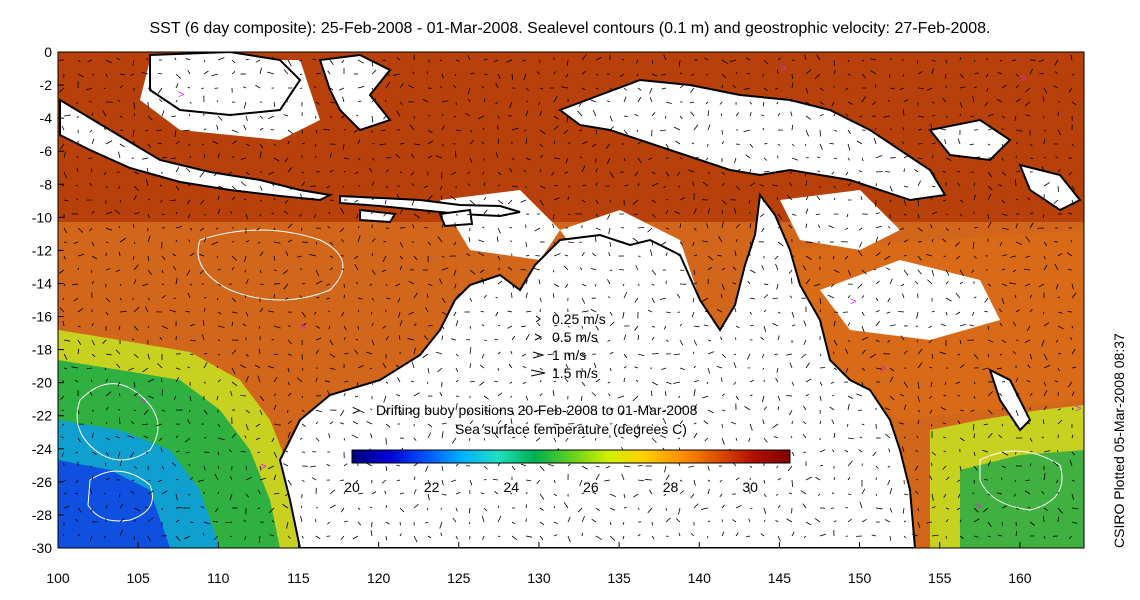 This screenshot has width=1140, height=600. What do you see at coordinates (511, 487) in the screenshot?
I see `colorbar-tick-label: 24` at bounding box center [511, 487].